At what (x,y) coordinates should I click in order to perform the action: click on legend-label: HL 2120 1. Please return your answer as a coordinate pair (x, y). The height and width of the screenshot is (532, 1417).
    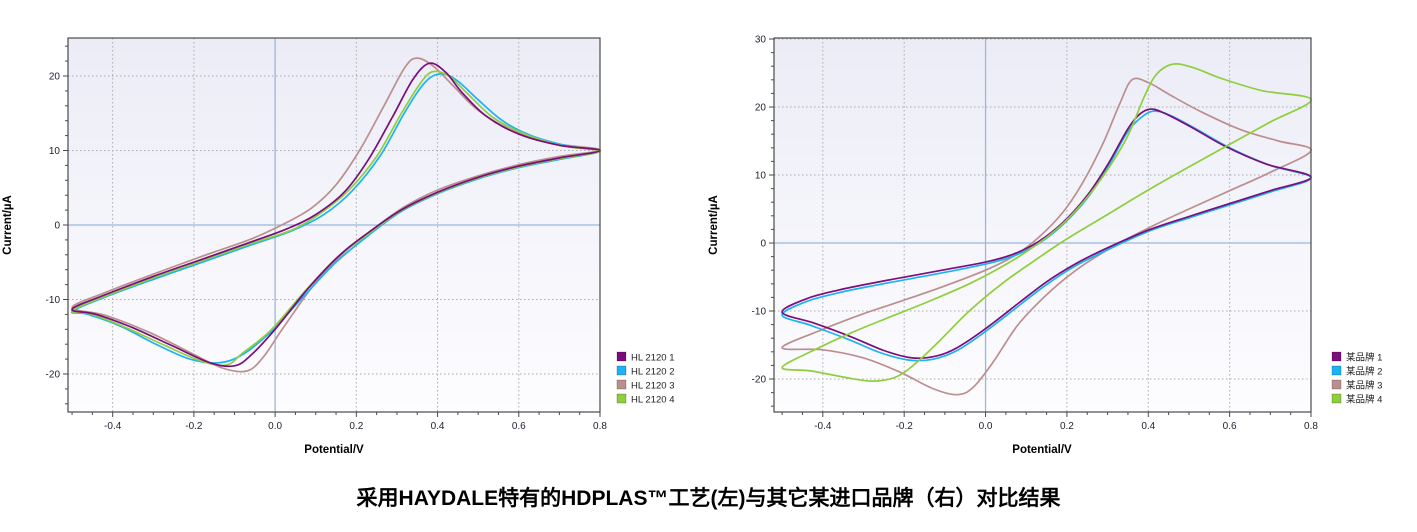
    Looking at the image, I should click on (653, 358).